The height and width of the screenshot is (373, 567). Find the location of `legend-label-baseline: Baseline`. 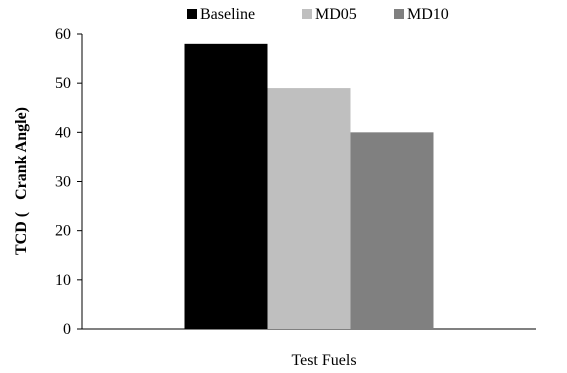

legend-label-baseline: Baseline is located at coordinates (227, 14).